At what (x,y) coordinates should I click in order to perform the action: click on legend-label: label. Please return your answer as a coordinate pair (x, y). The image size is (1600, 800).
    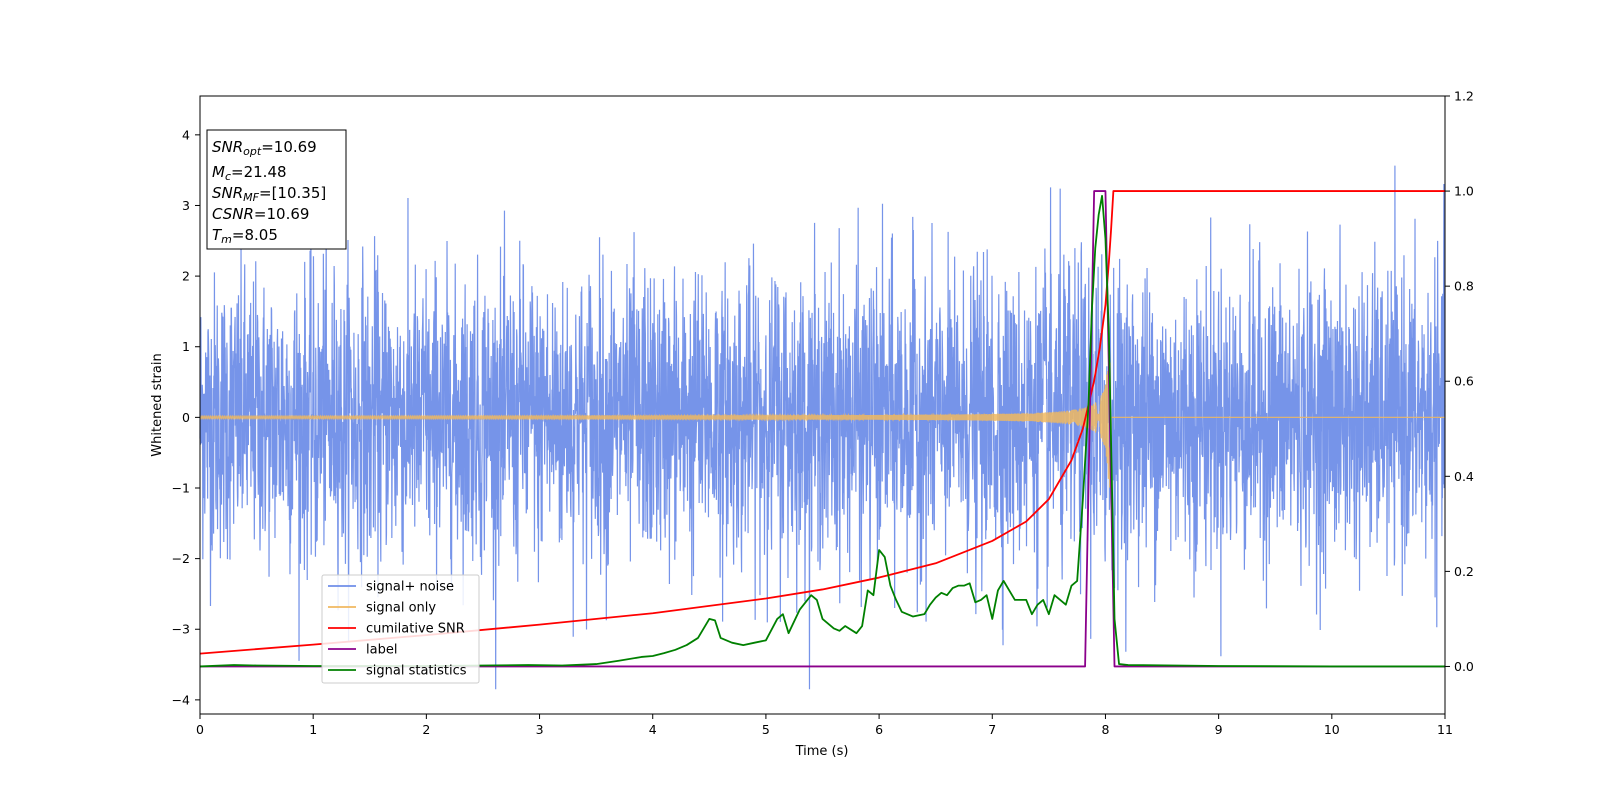
    Looking at the image, I should click on (381, 650).